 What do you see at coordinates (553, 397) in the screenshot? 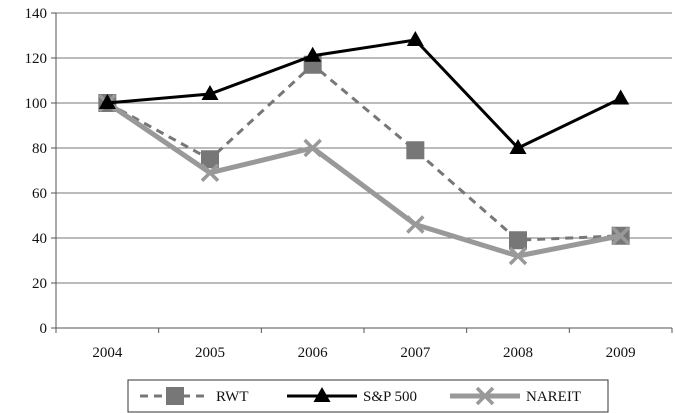
I see `legend-label-nareit: NAREIT` at bounding box center [553, 397].